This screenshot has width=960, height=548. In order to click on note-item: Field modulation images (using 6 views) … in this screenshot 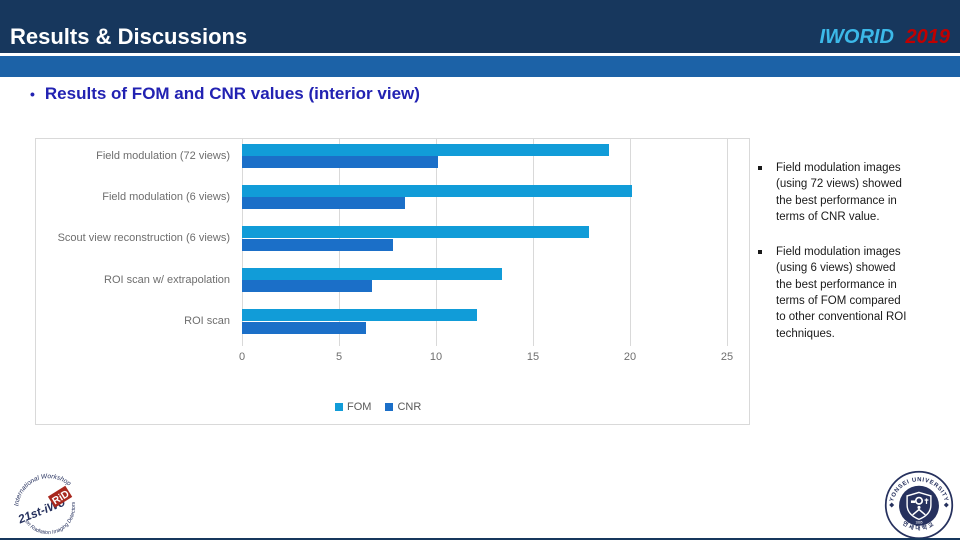, I will do `click(853, 293)`.